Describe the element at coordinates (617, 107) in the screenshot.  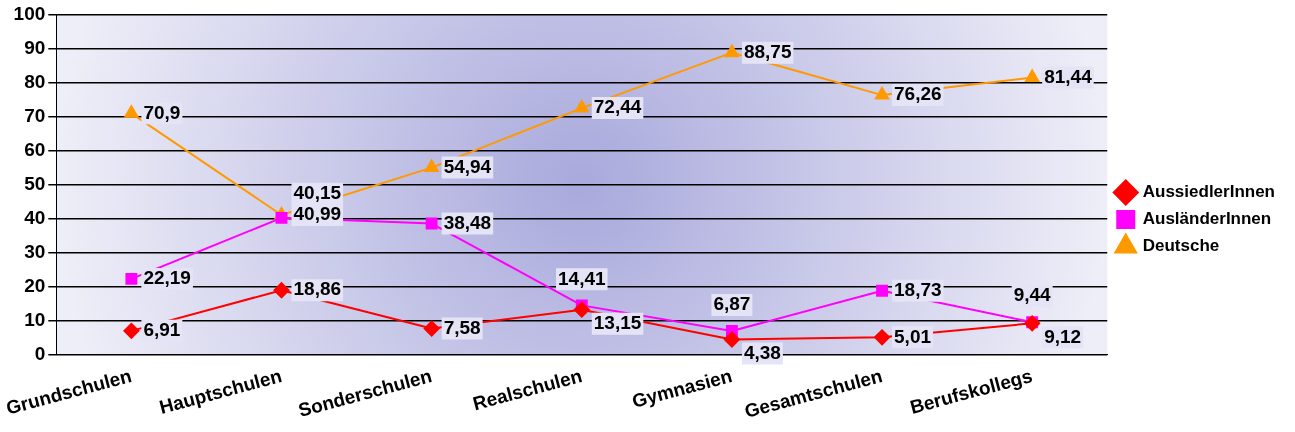
I see `data-label: 72,44` at that location.